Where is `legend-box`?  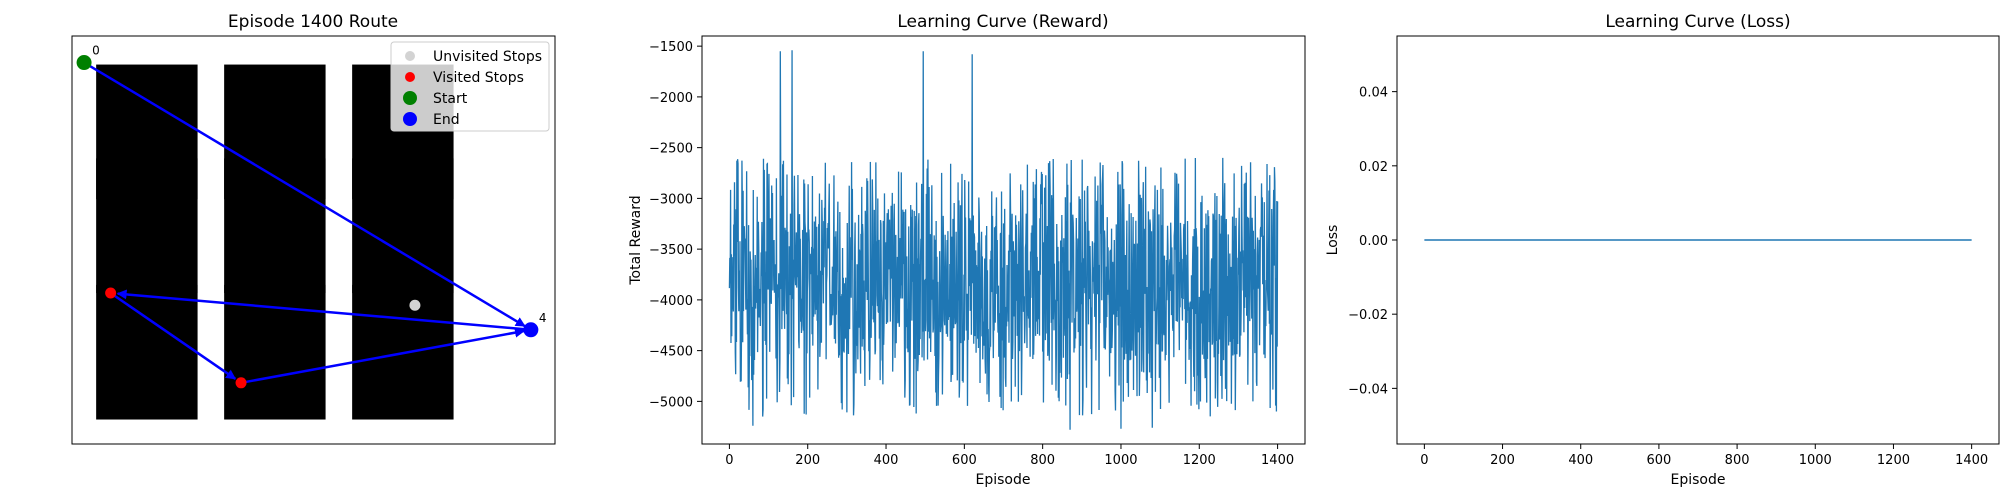 legend-box is located at coordinates (470, 86).